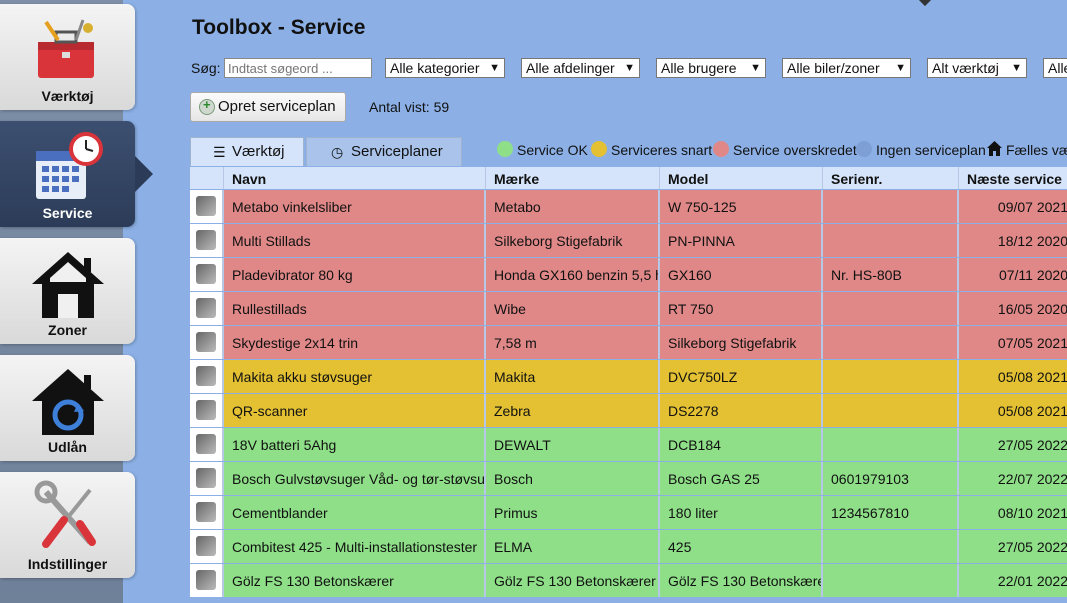 This screenshot has height=603, width=1067. I want to click on cell-serial: 1234567810, so click(891, 512).